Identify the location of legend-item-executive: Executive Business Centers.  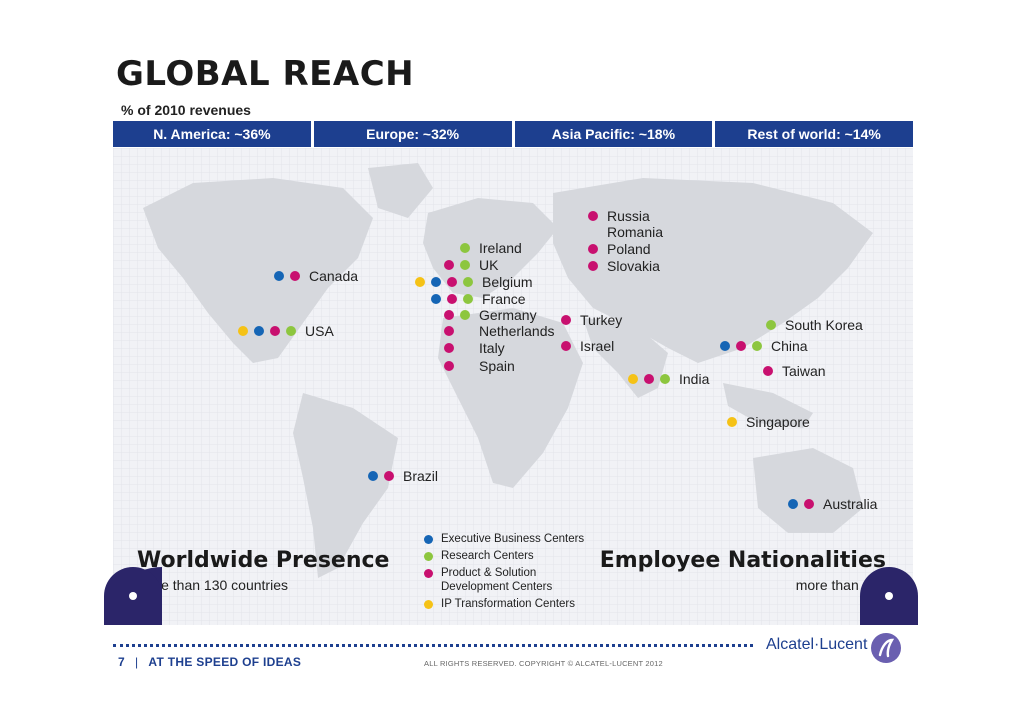
(504, 539).